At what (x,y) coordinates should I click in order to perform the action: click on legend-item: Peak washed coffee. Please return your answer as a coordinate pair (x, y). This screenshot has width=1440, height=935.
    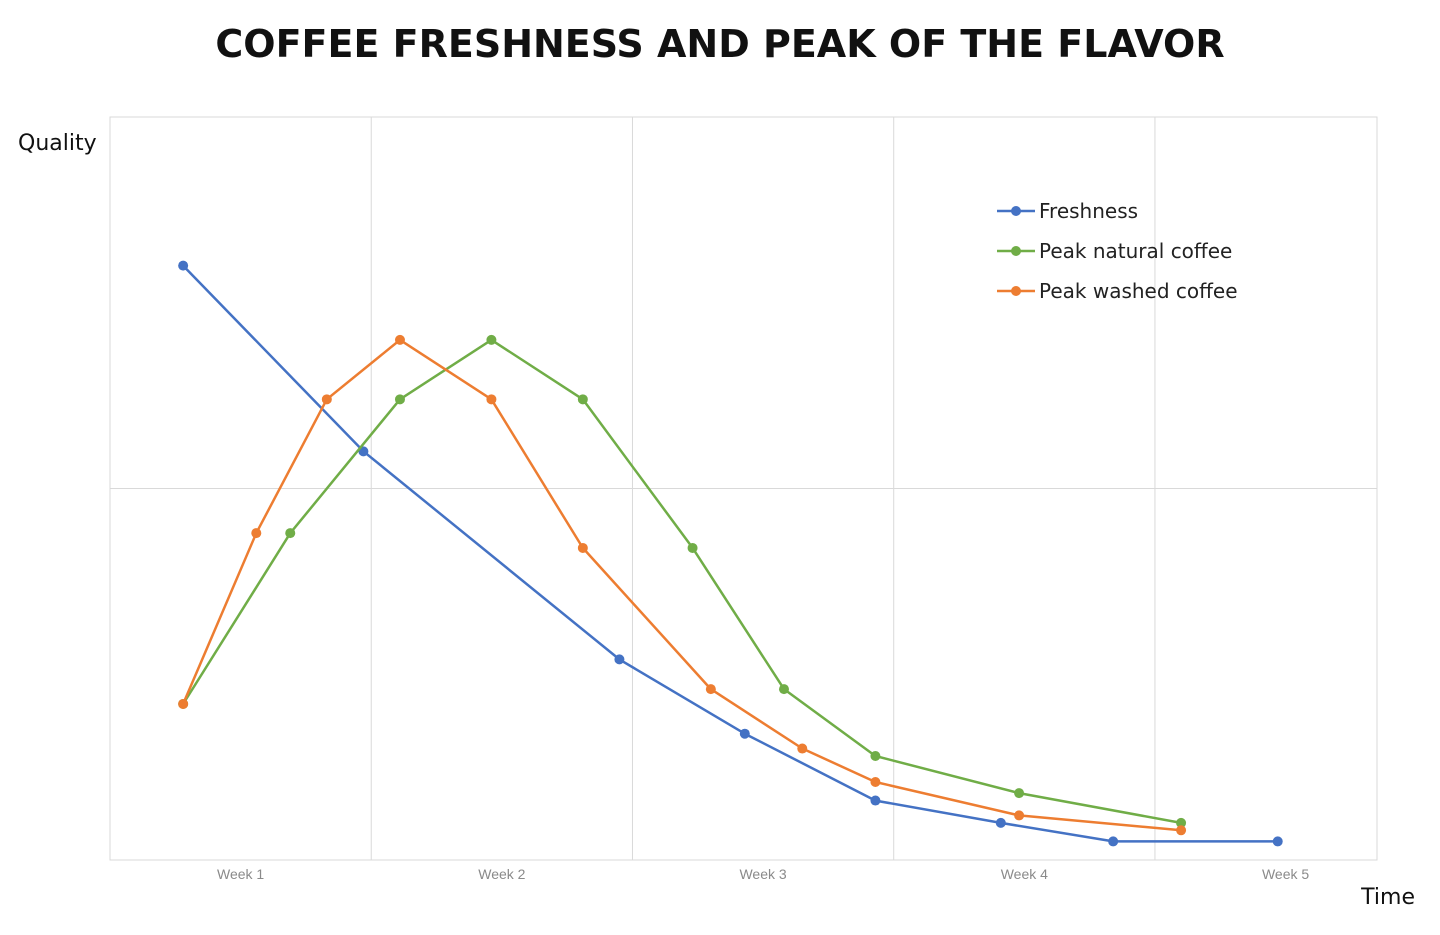
    Looking at the image, I should click on (1117, 291).